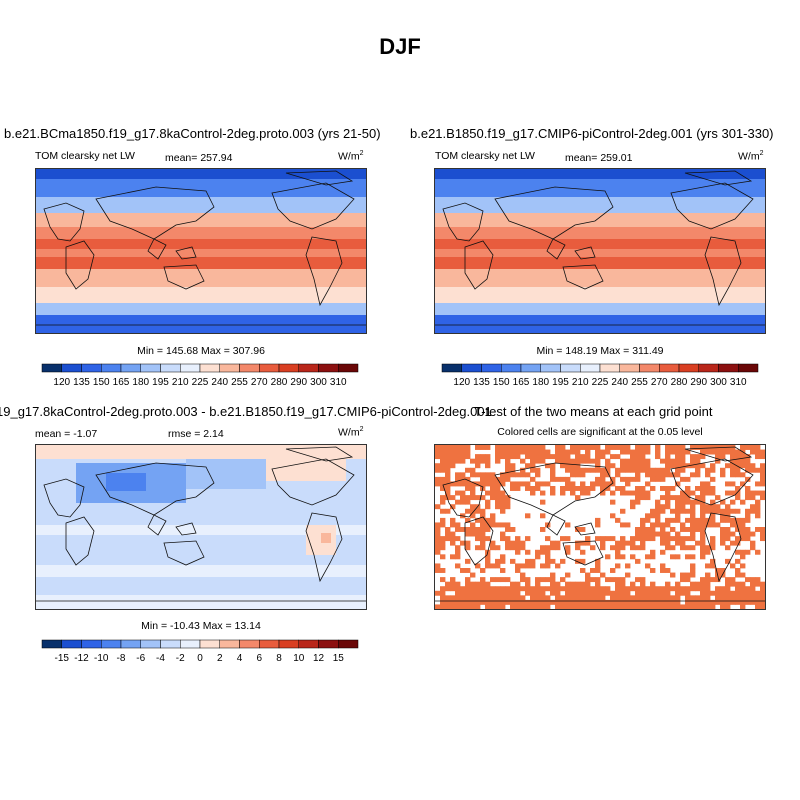  Describe the element at coordinates (600, 309) in the screenshot. I see `high-lat-band-south` at that location.